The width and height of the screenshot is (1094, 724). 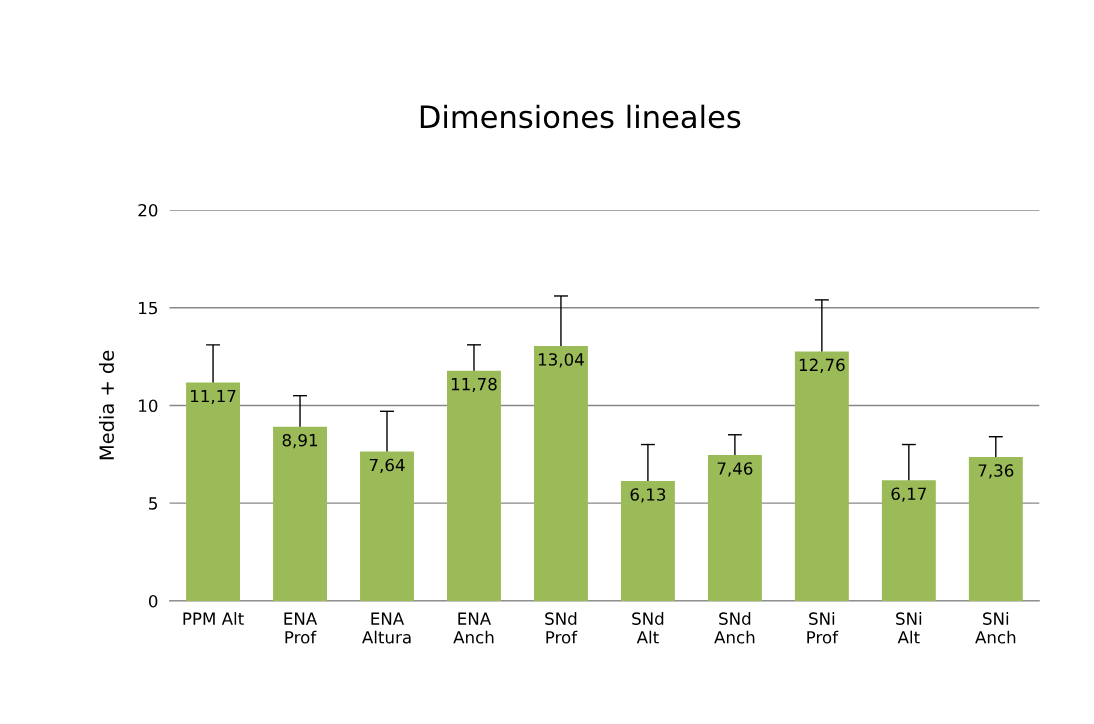 I want to click on data-label: 8,91, so click(x=300, y=441).